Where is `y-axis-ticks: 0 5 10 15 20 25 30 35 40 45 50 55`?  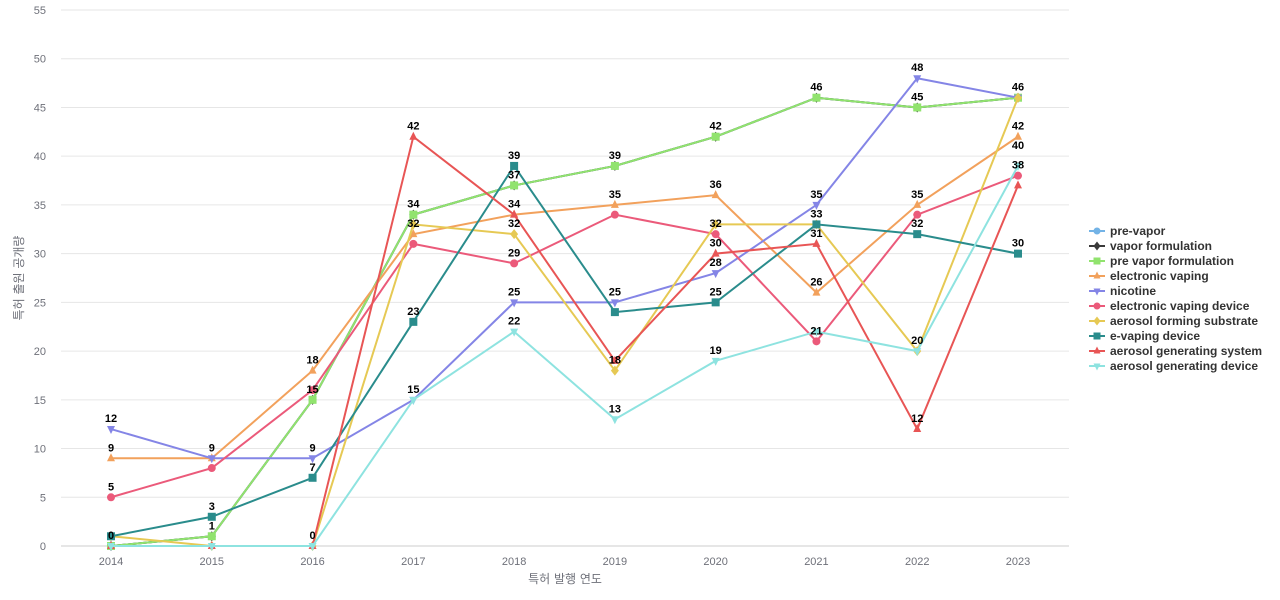
y-axis-ticks: 0 5 10 15 20 25 30 35 40 45 50 55 is located at coordinates (40, 279).